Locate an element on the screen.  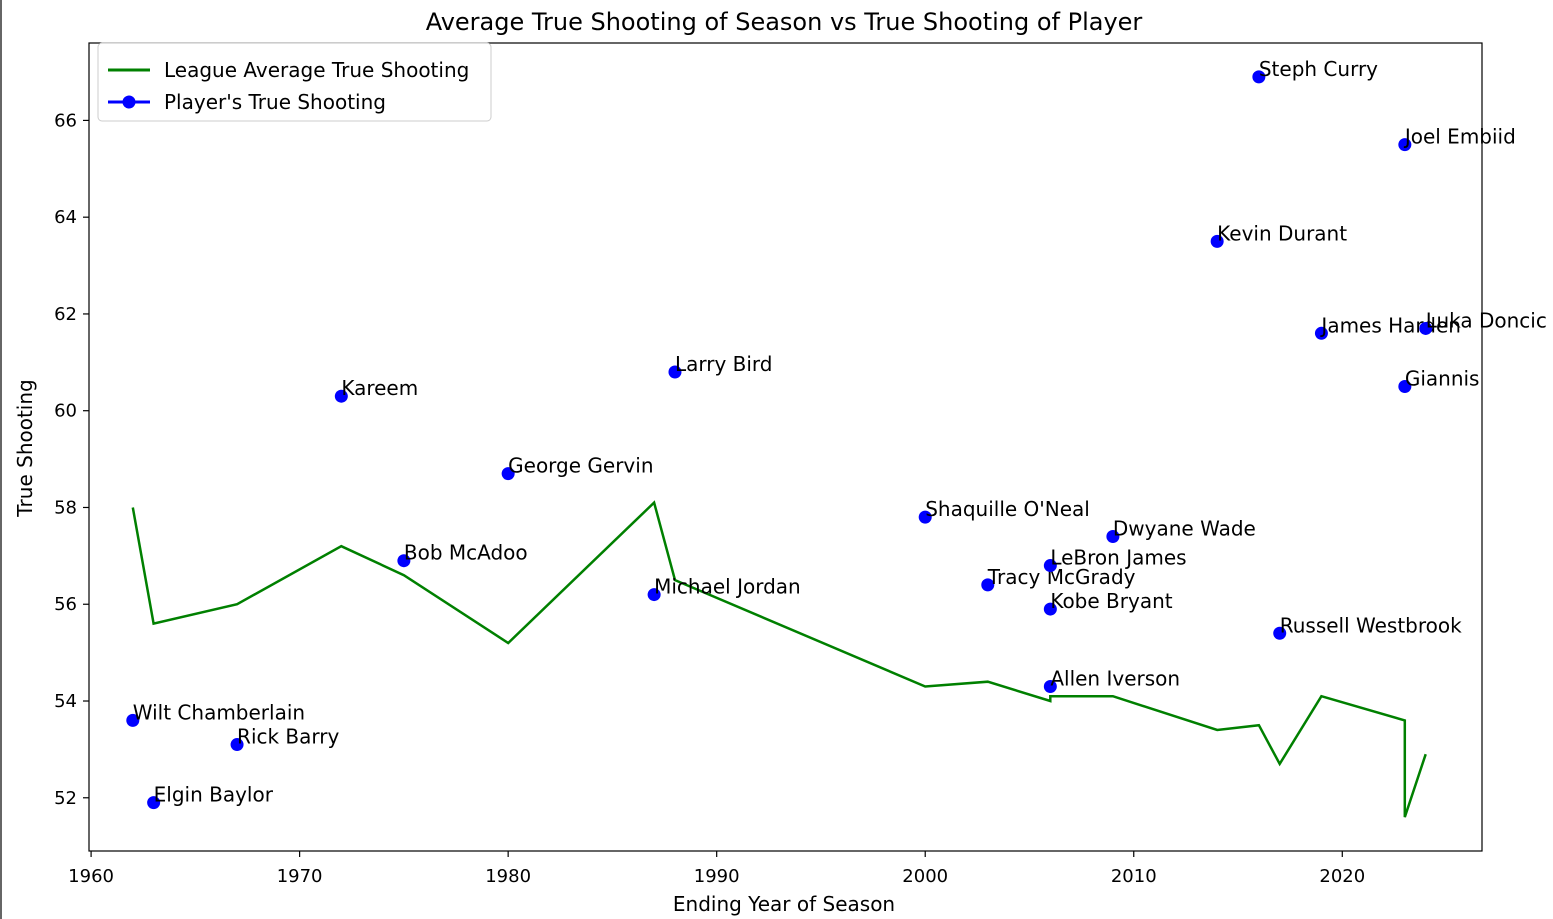
y-axis-label: True Shooting is located at coordinates (25, 448).